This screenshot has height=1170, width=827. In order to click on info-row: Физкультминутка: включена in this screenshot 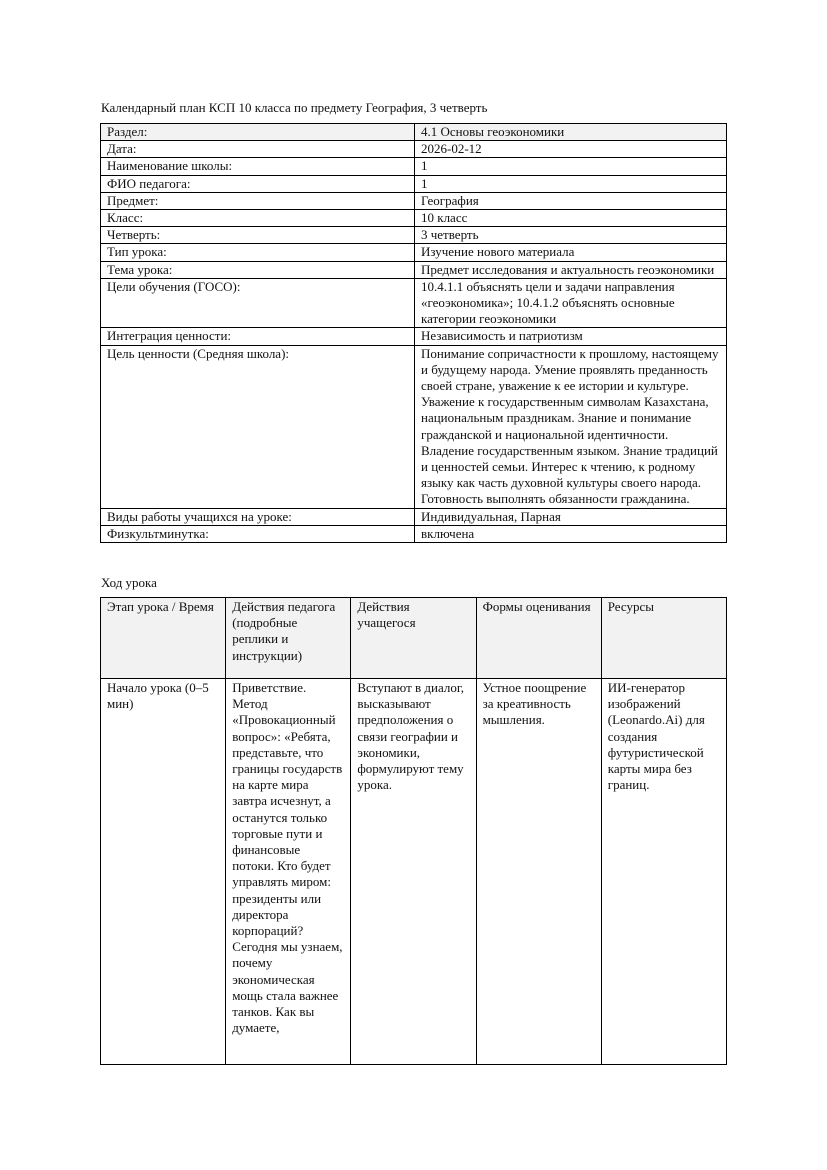, I will do `click(413, 534)`.